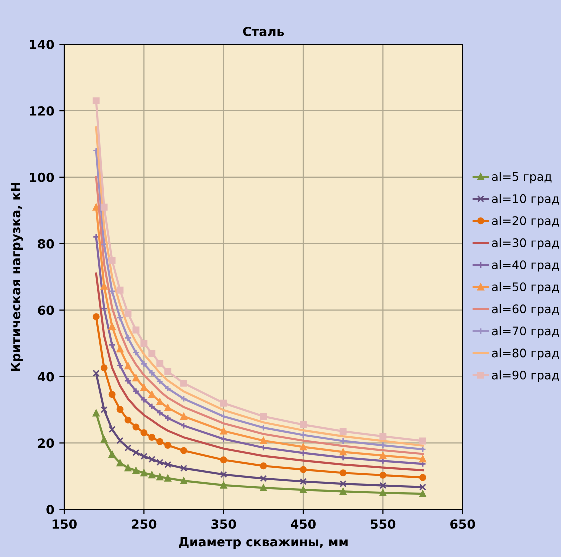  Describe the element at coordinates (17, 277) in the screenshot. I see `y-axis-title: Критическая нагрузка, кН` at that location.